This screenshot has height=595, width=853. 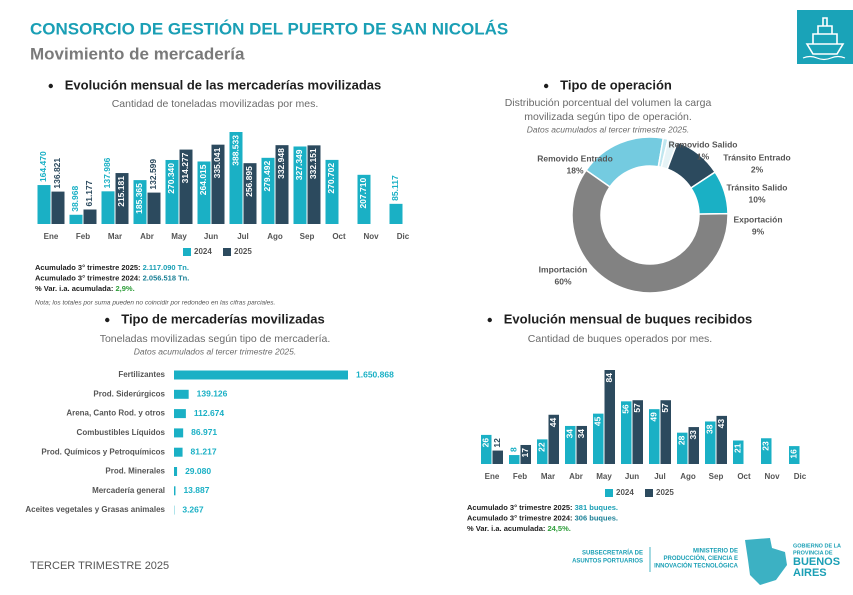 I want to click on y-tick-label: Prod. Químicos y Petroquímicos, so click(x=103, y=451).